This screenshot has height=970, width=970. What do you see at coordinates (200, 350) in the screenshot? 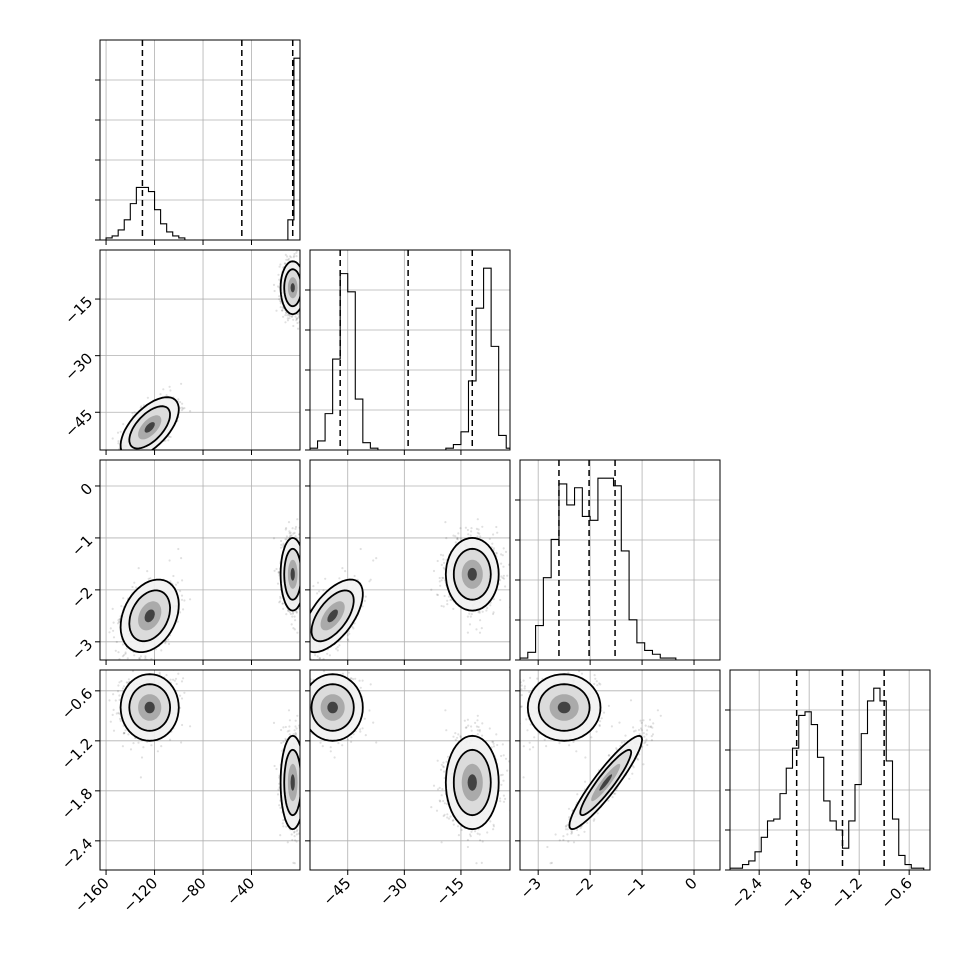
I see `panel-grid` at bounding box center [200, 350].